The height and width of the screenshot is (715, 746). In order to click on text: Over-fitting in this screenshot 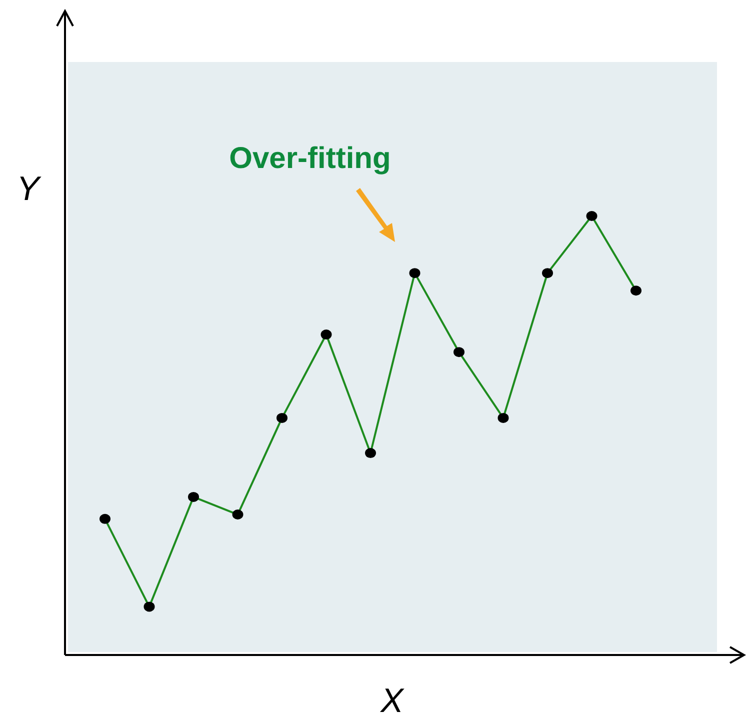, I will do `click(310, 158)`.